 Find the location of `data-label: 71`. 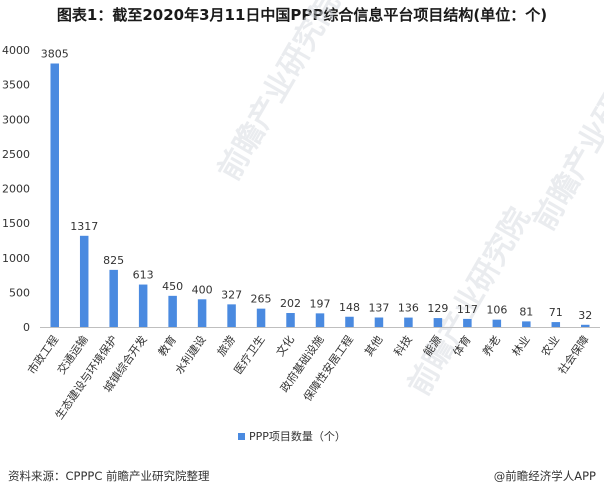

data-label: 71 is located at coordinates (556, 312).